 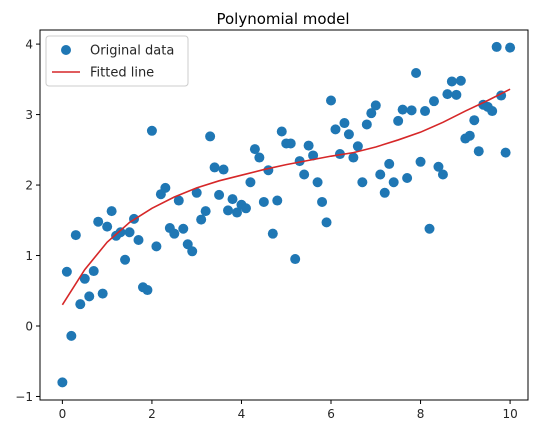 What do you see at coordinates (29, 115) in the screenshot?
I see `y-tick-label: 3` at bounding box center [29, 115].